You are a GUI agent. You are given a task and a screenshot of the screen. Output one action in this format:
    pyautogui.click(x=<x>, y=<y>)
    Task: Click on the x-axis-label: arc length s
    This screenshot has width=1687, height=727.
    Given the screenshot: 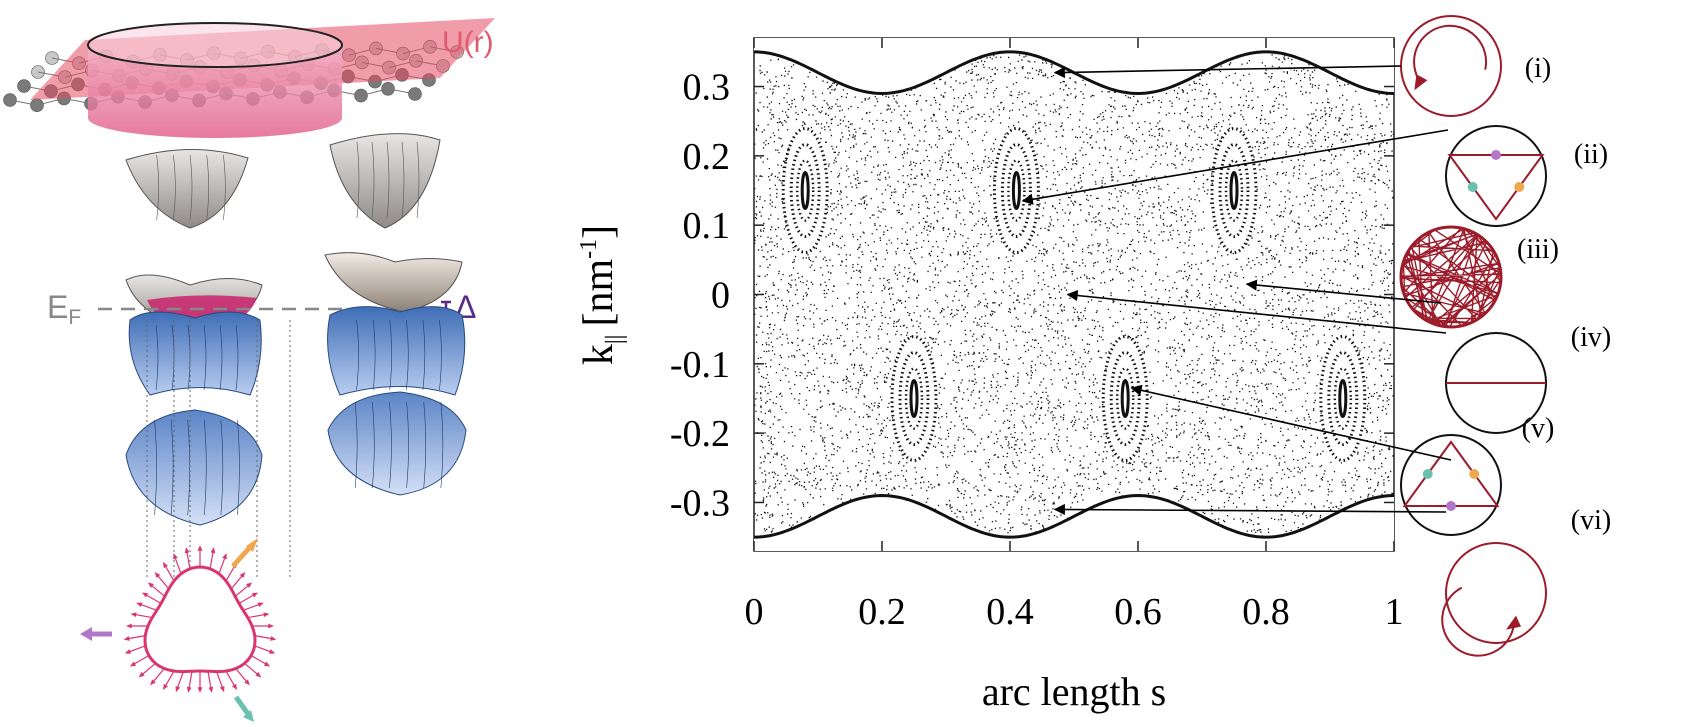 What is the action you would take?
    pyautogui.click(x=1074, y=691)
    